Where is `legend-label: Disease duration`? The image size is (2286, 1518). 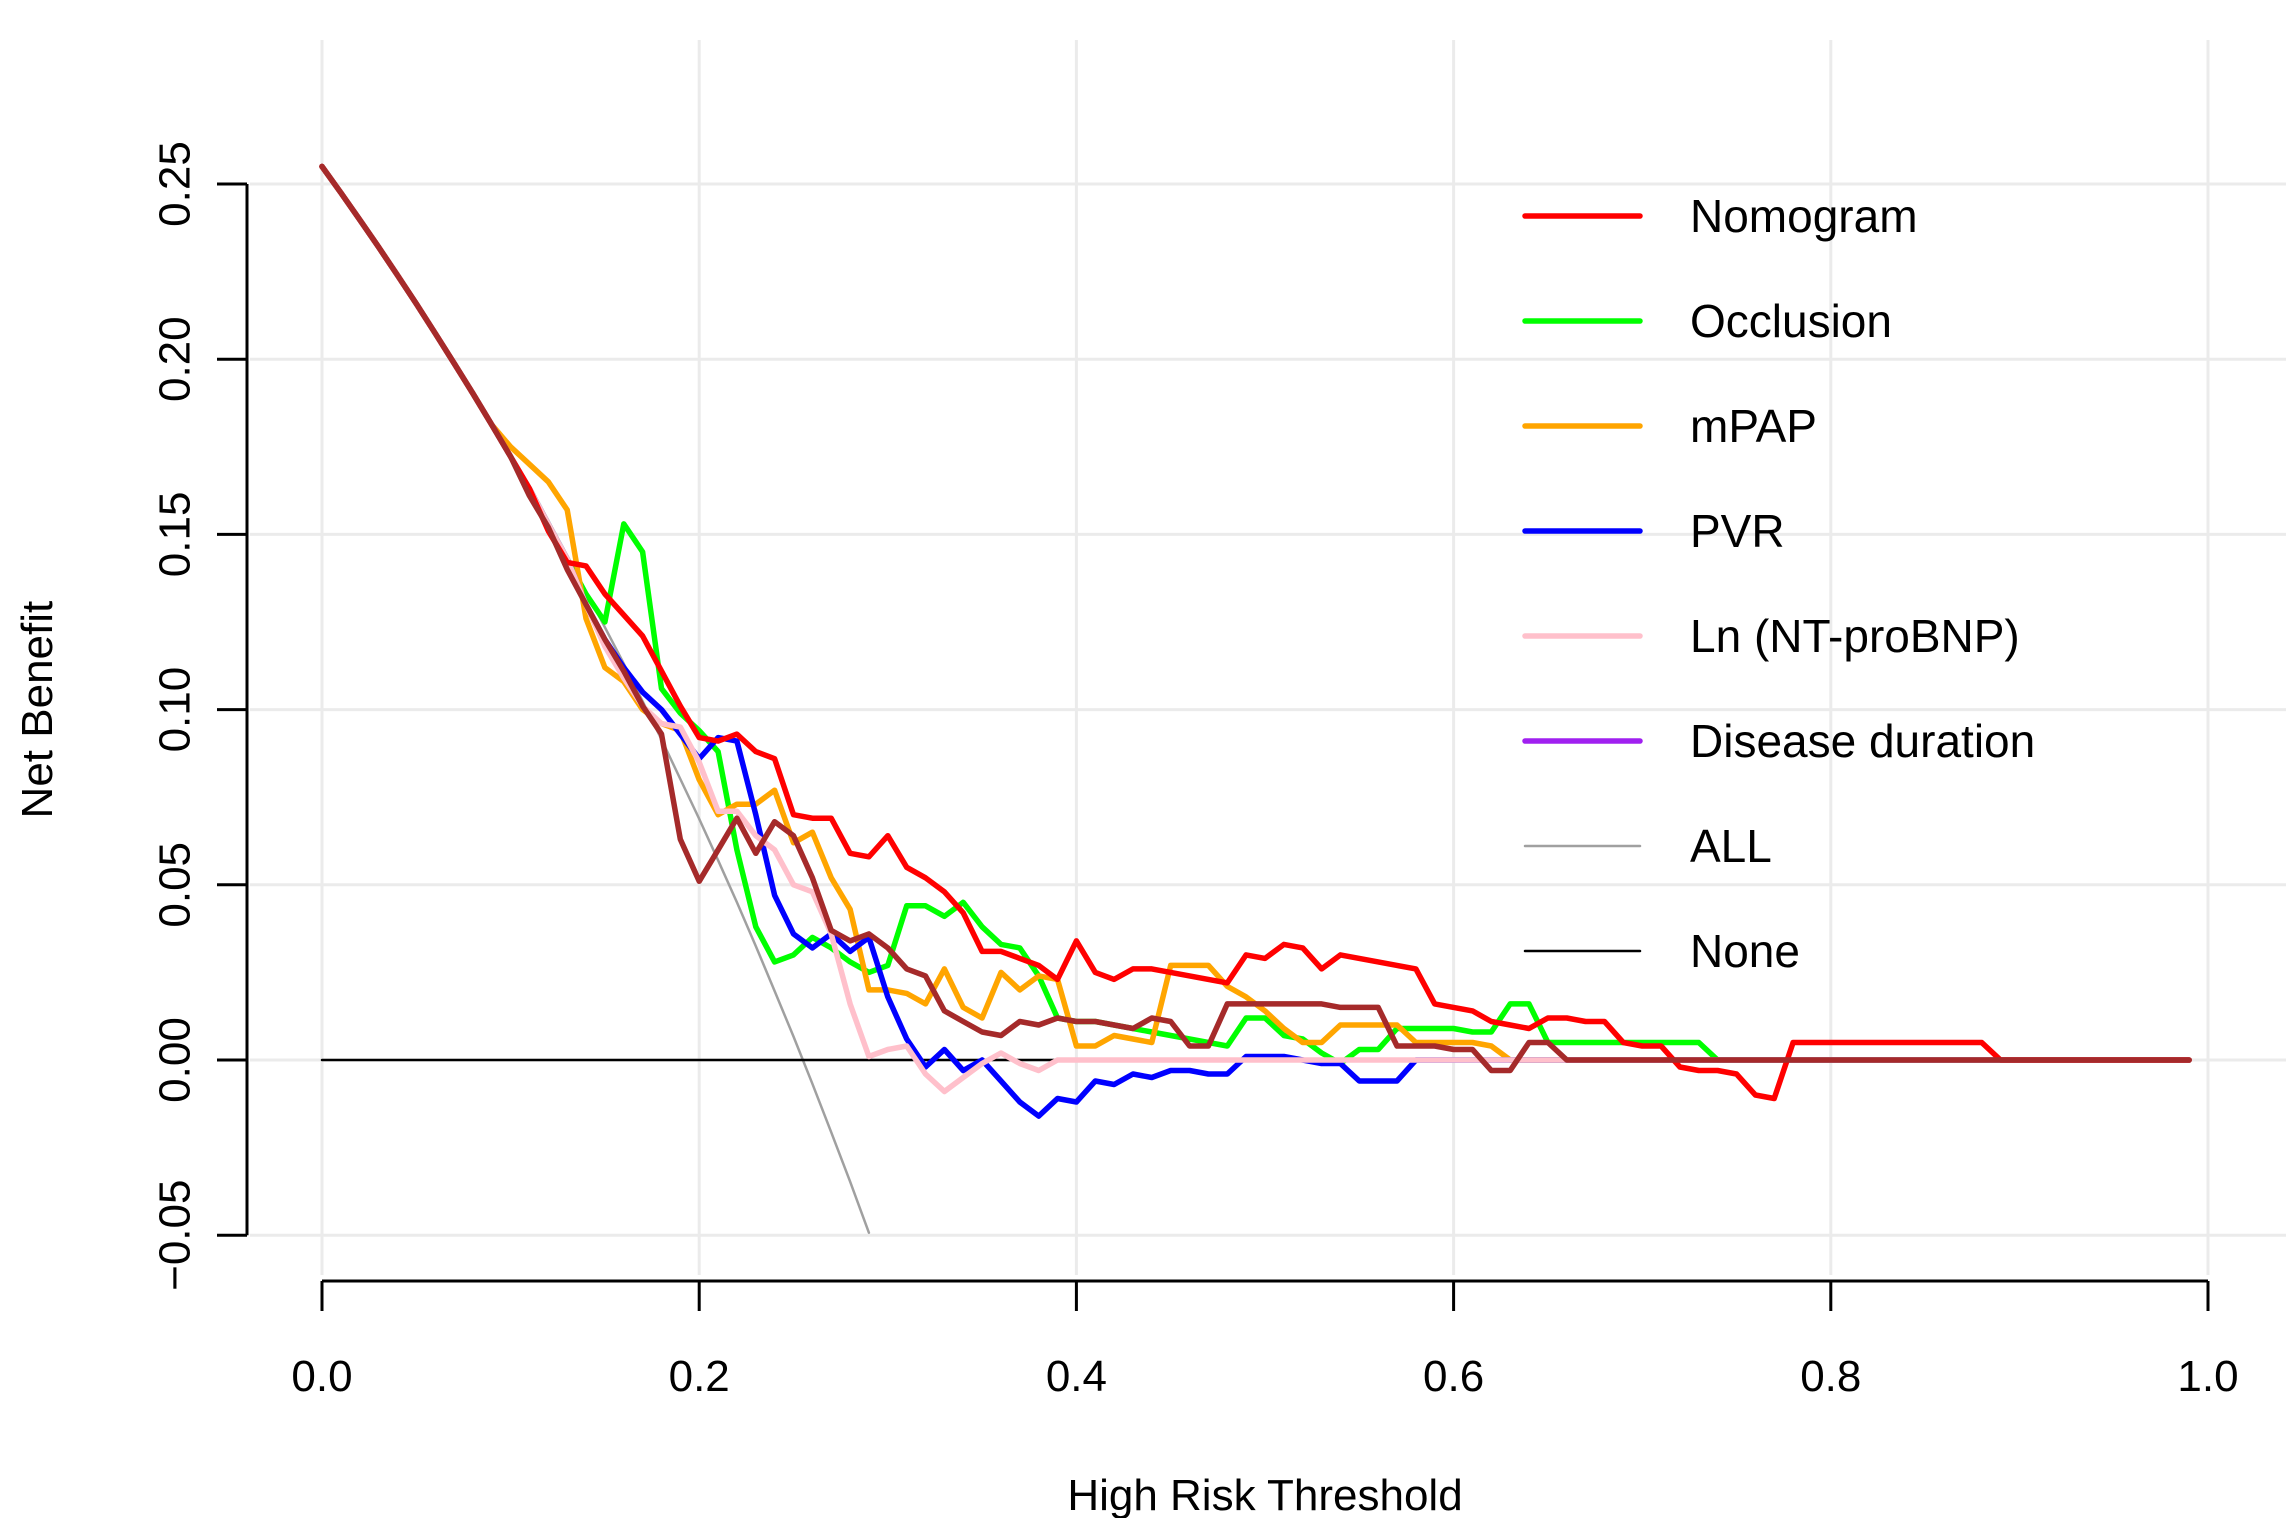
legend-label: Disease duration is located at coordinates (1862, 741).